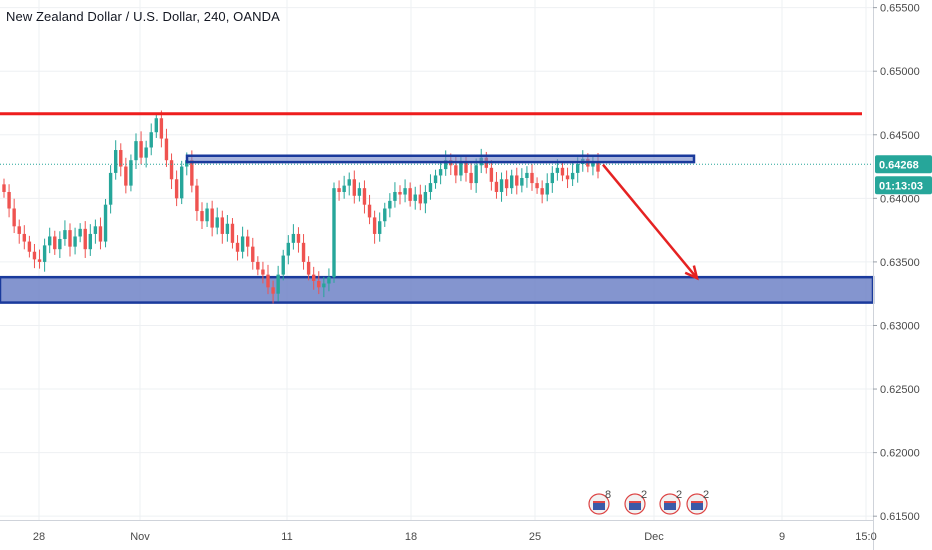  Describe the element at coordinates (39, 537) in the screenshot. I see `x-tick-label: 28` at that location.